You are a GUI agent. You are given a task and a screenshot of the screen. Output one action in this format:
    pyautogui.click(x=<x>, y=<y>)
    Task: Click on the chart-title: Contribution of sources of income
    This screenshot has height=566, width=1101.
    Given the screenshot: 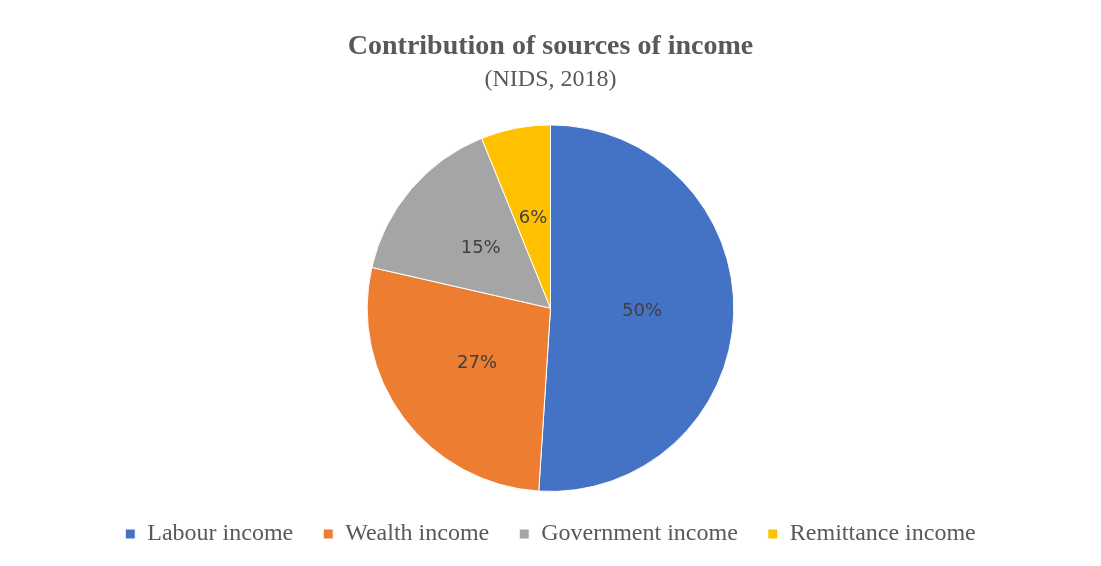 What is the action you would take?
    pyautogui.click(x=550, y=45)
    